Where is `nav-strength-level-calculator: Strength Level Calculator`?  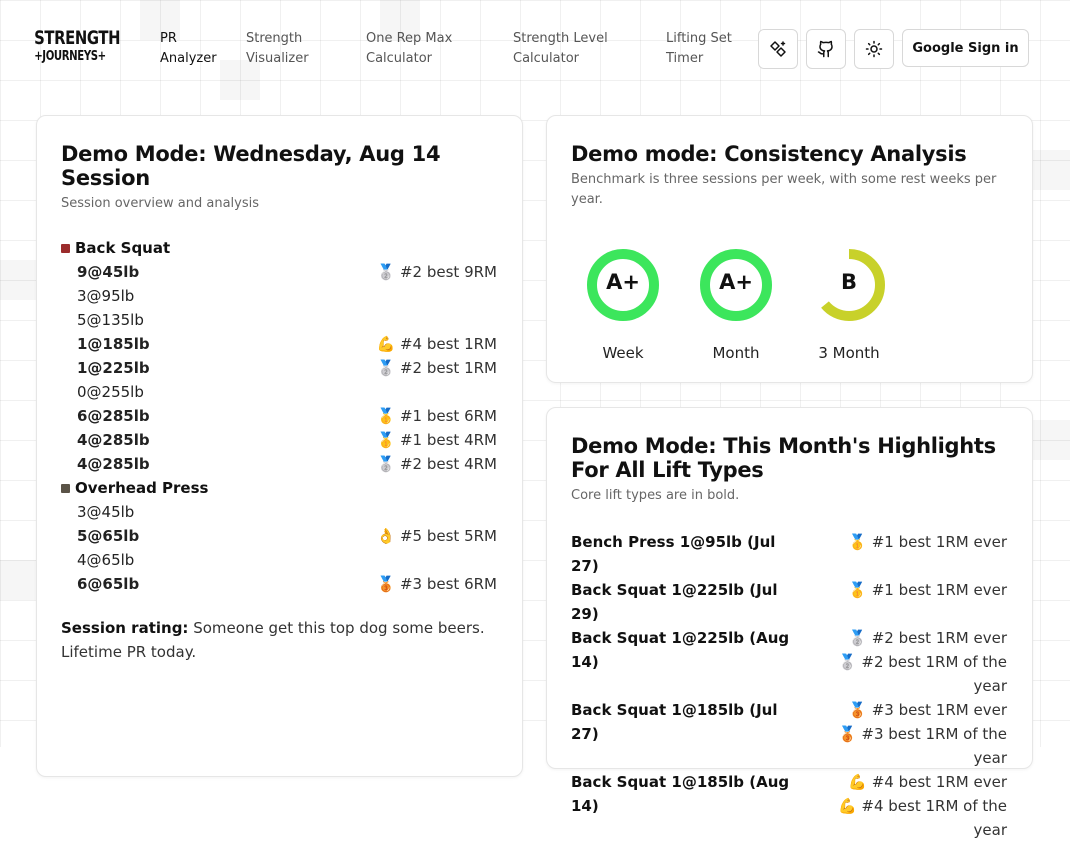
nav-strength-level-calculator: Strength Level Calculator is located at coordinates (560, 48).